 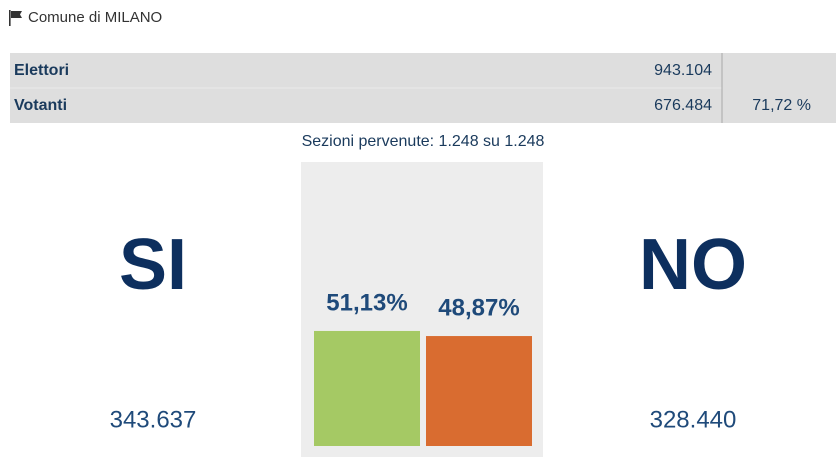 What do you see at coordinates (781, 105) in the screenshot?
I see `row-percent: 71,72 %` at bounding box center [781, 105].